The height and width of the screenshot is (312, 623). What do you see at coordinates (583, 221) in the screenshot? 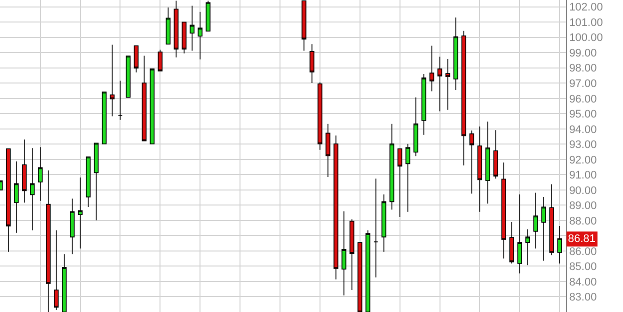
I see `y-tick-label: 88.00` at bounding box center [583, 221].